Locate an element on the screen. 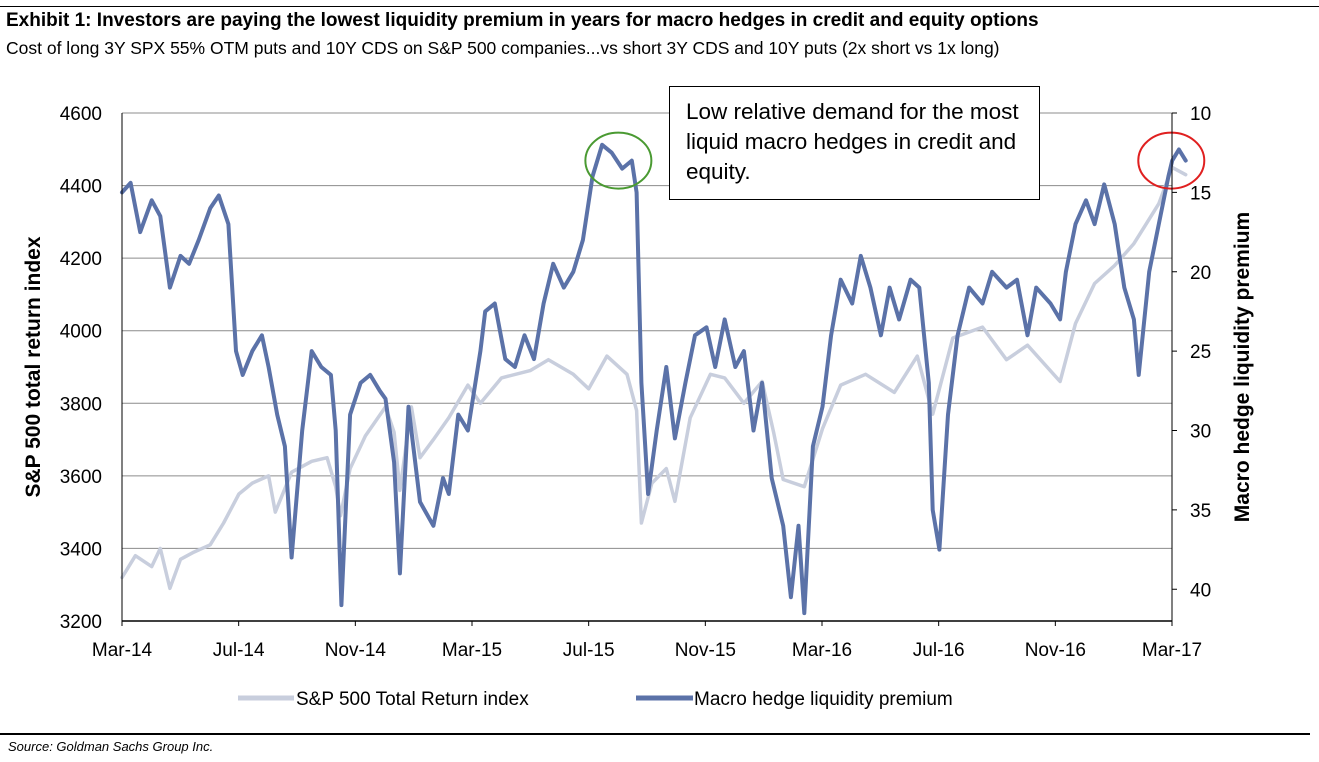 This screenshot has width=1319, height=762. x-tick-label: Nov-16 is located at coordinates (1055, 650).